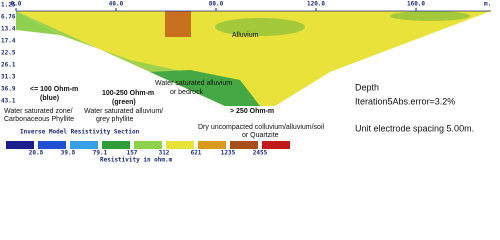  What do you see at coordinates (414, 128) in the screenshot?
I see `annotation: Unit electrode spacing 5.00m.` at bounding box center [414, 128].